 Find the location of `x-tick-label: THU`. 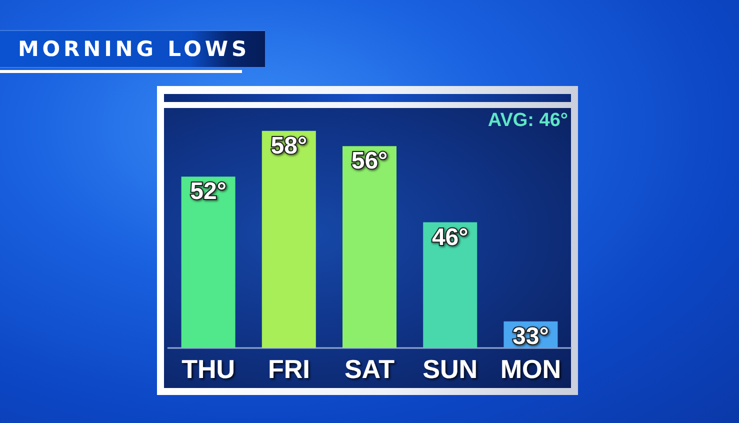

x-tick-label: THU is located at coordinates (209, 369).